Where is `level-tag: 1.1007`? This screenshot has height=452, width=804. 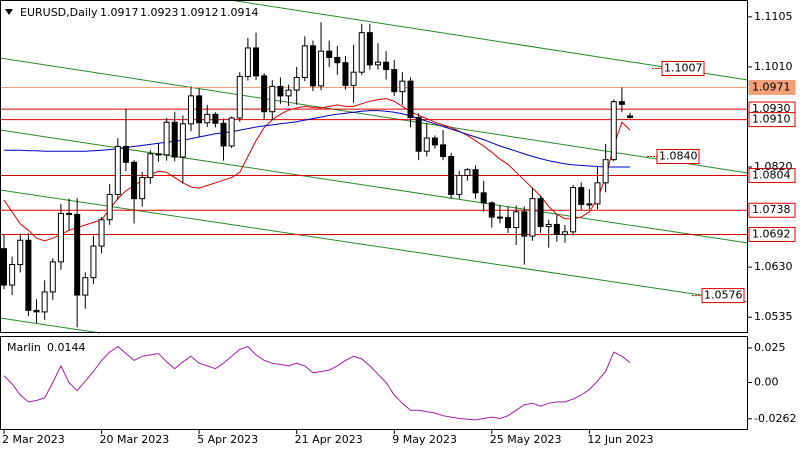
level-tag: 1.1007 is located at coordinates (683, 67).